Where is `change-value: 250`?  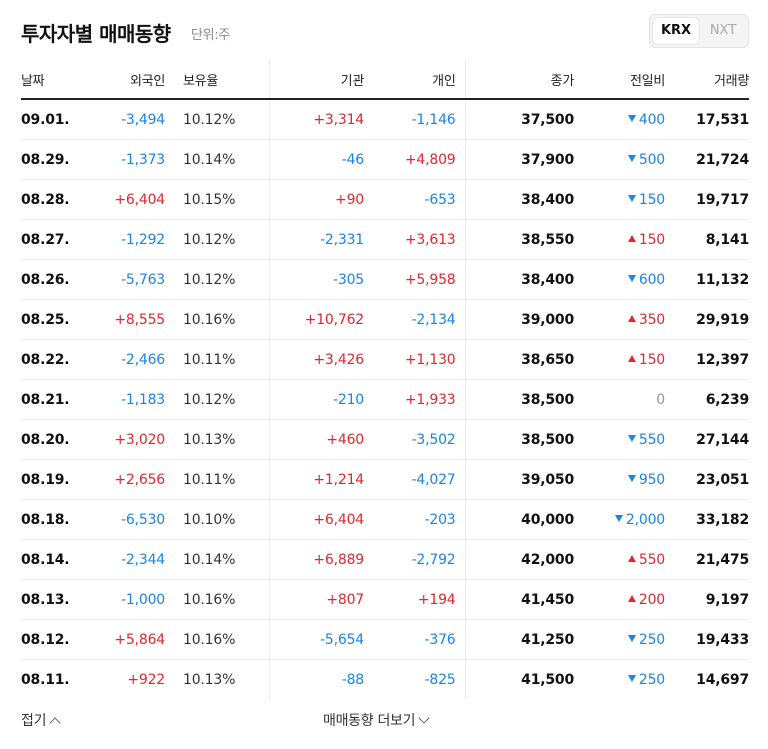
change-value: 250 is located at coordinates (651, 679).